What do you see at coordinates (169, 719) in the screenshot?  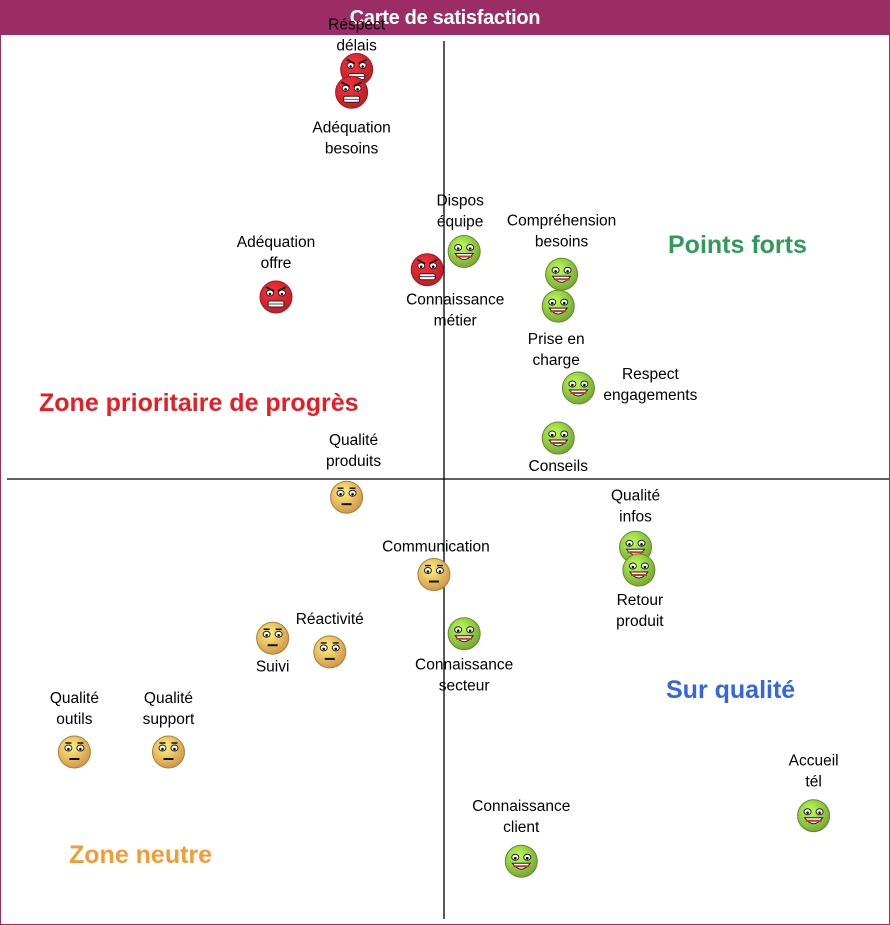 I see `point-label: support` at bounding box center [169, 719].